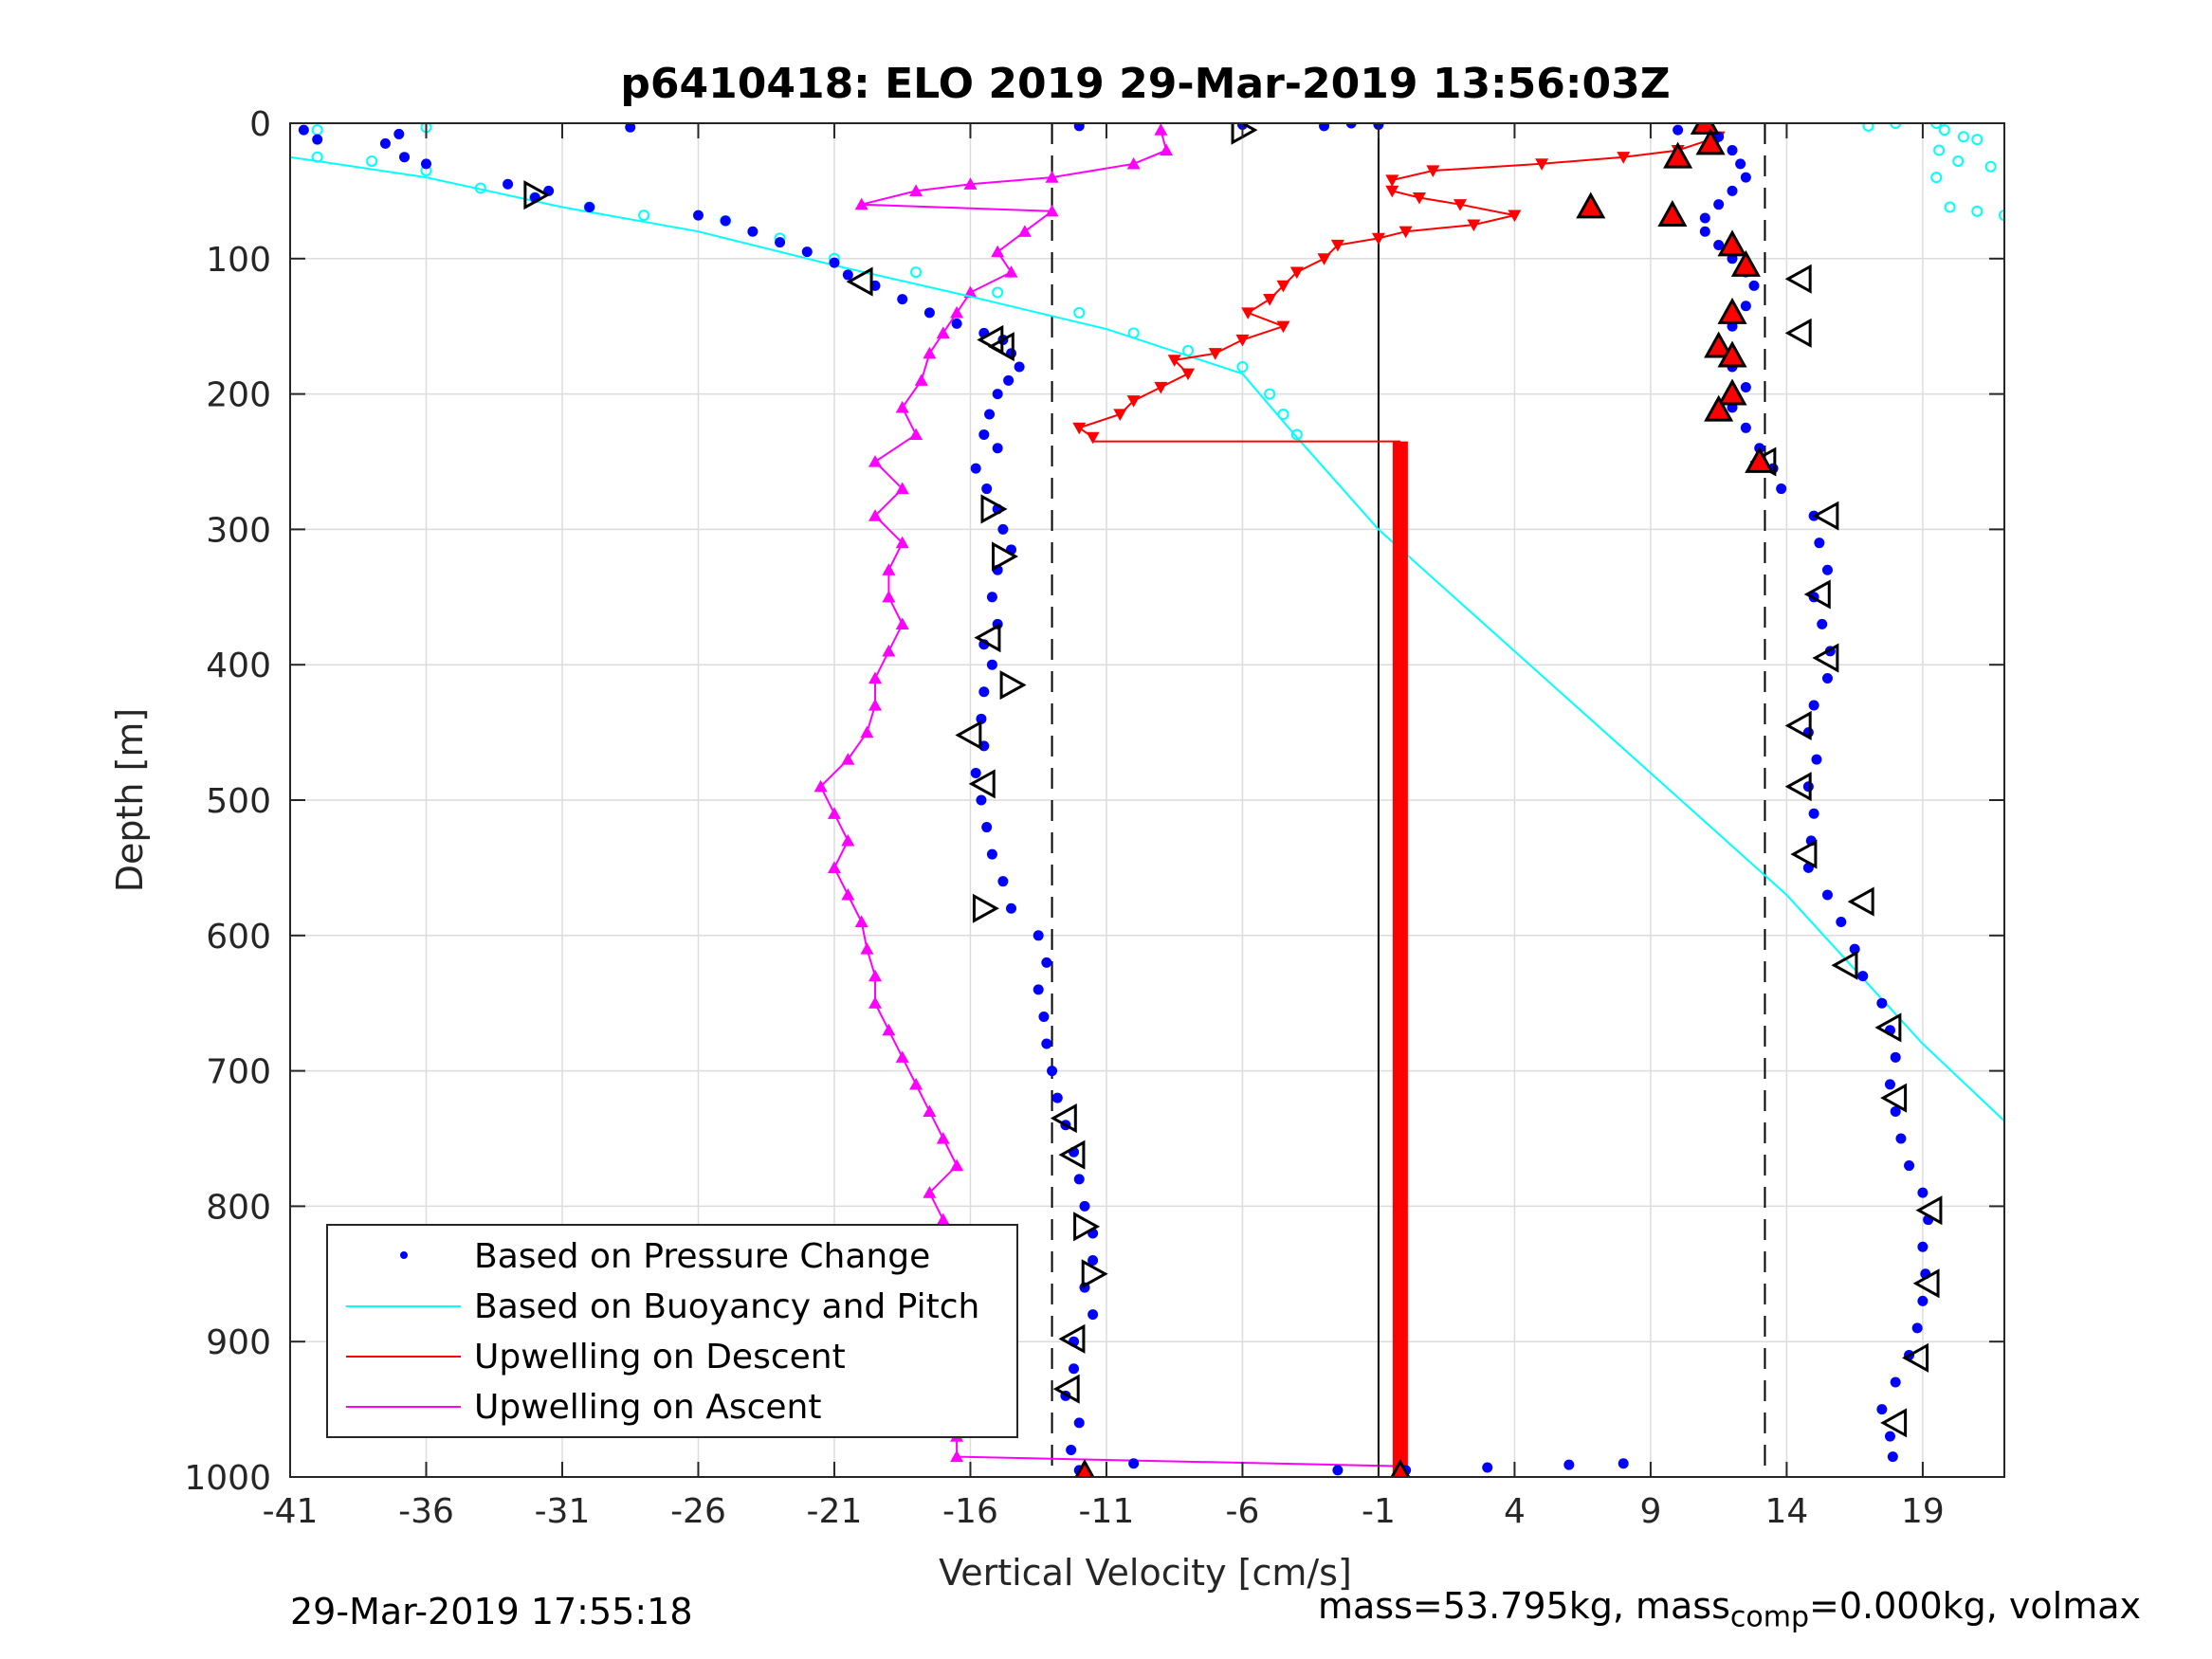  I want to click on y-tick-label: 0, so click(260, 124).